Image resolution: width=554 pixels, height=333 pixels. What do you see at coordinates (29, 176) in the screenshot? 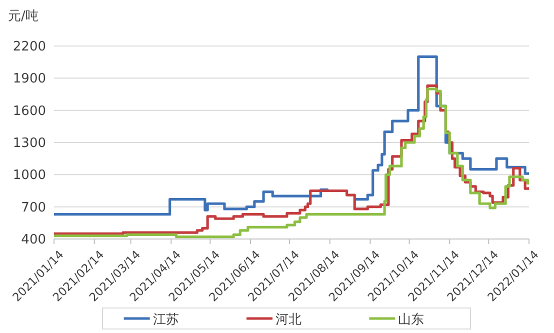
I see `y-tick-label: 1000` at bounding box center [29, 176].